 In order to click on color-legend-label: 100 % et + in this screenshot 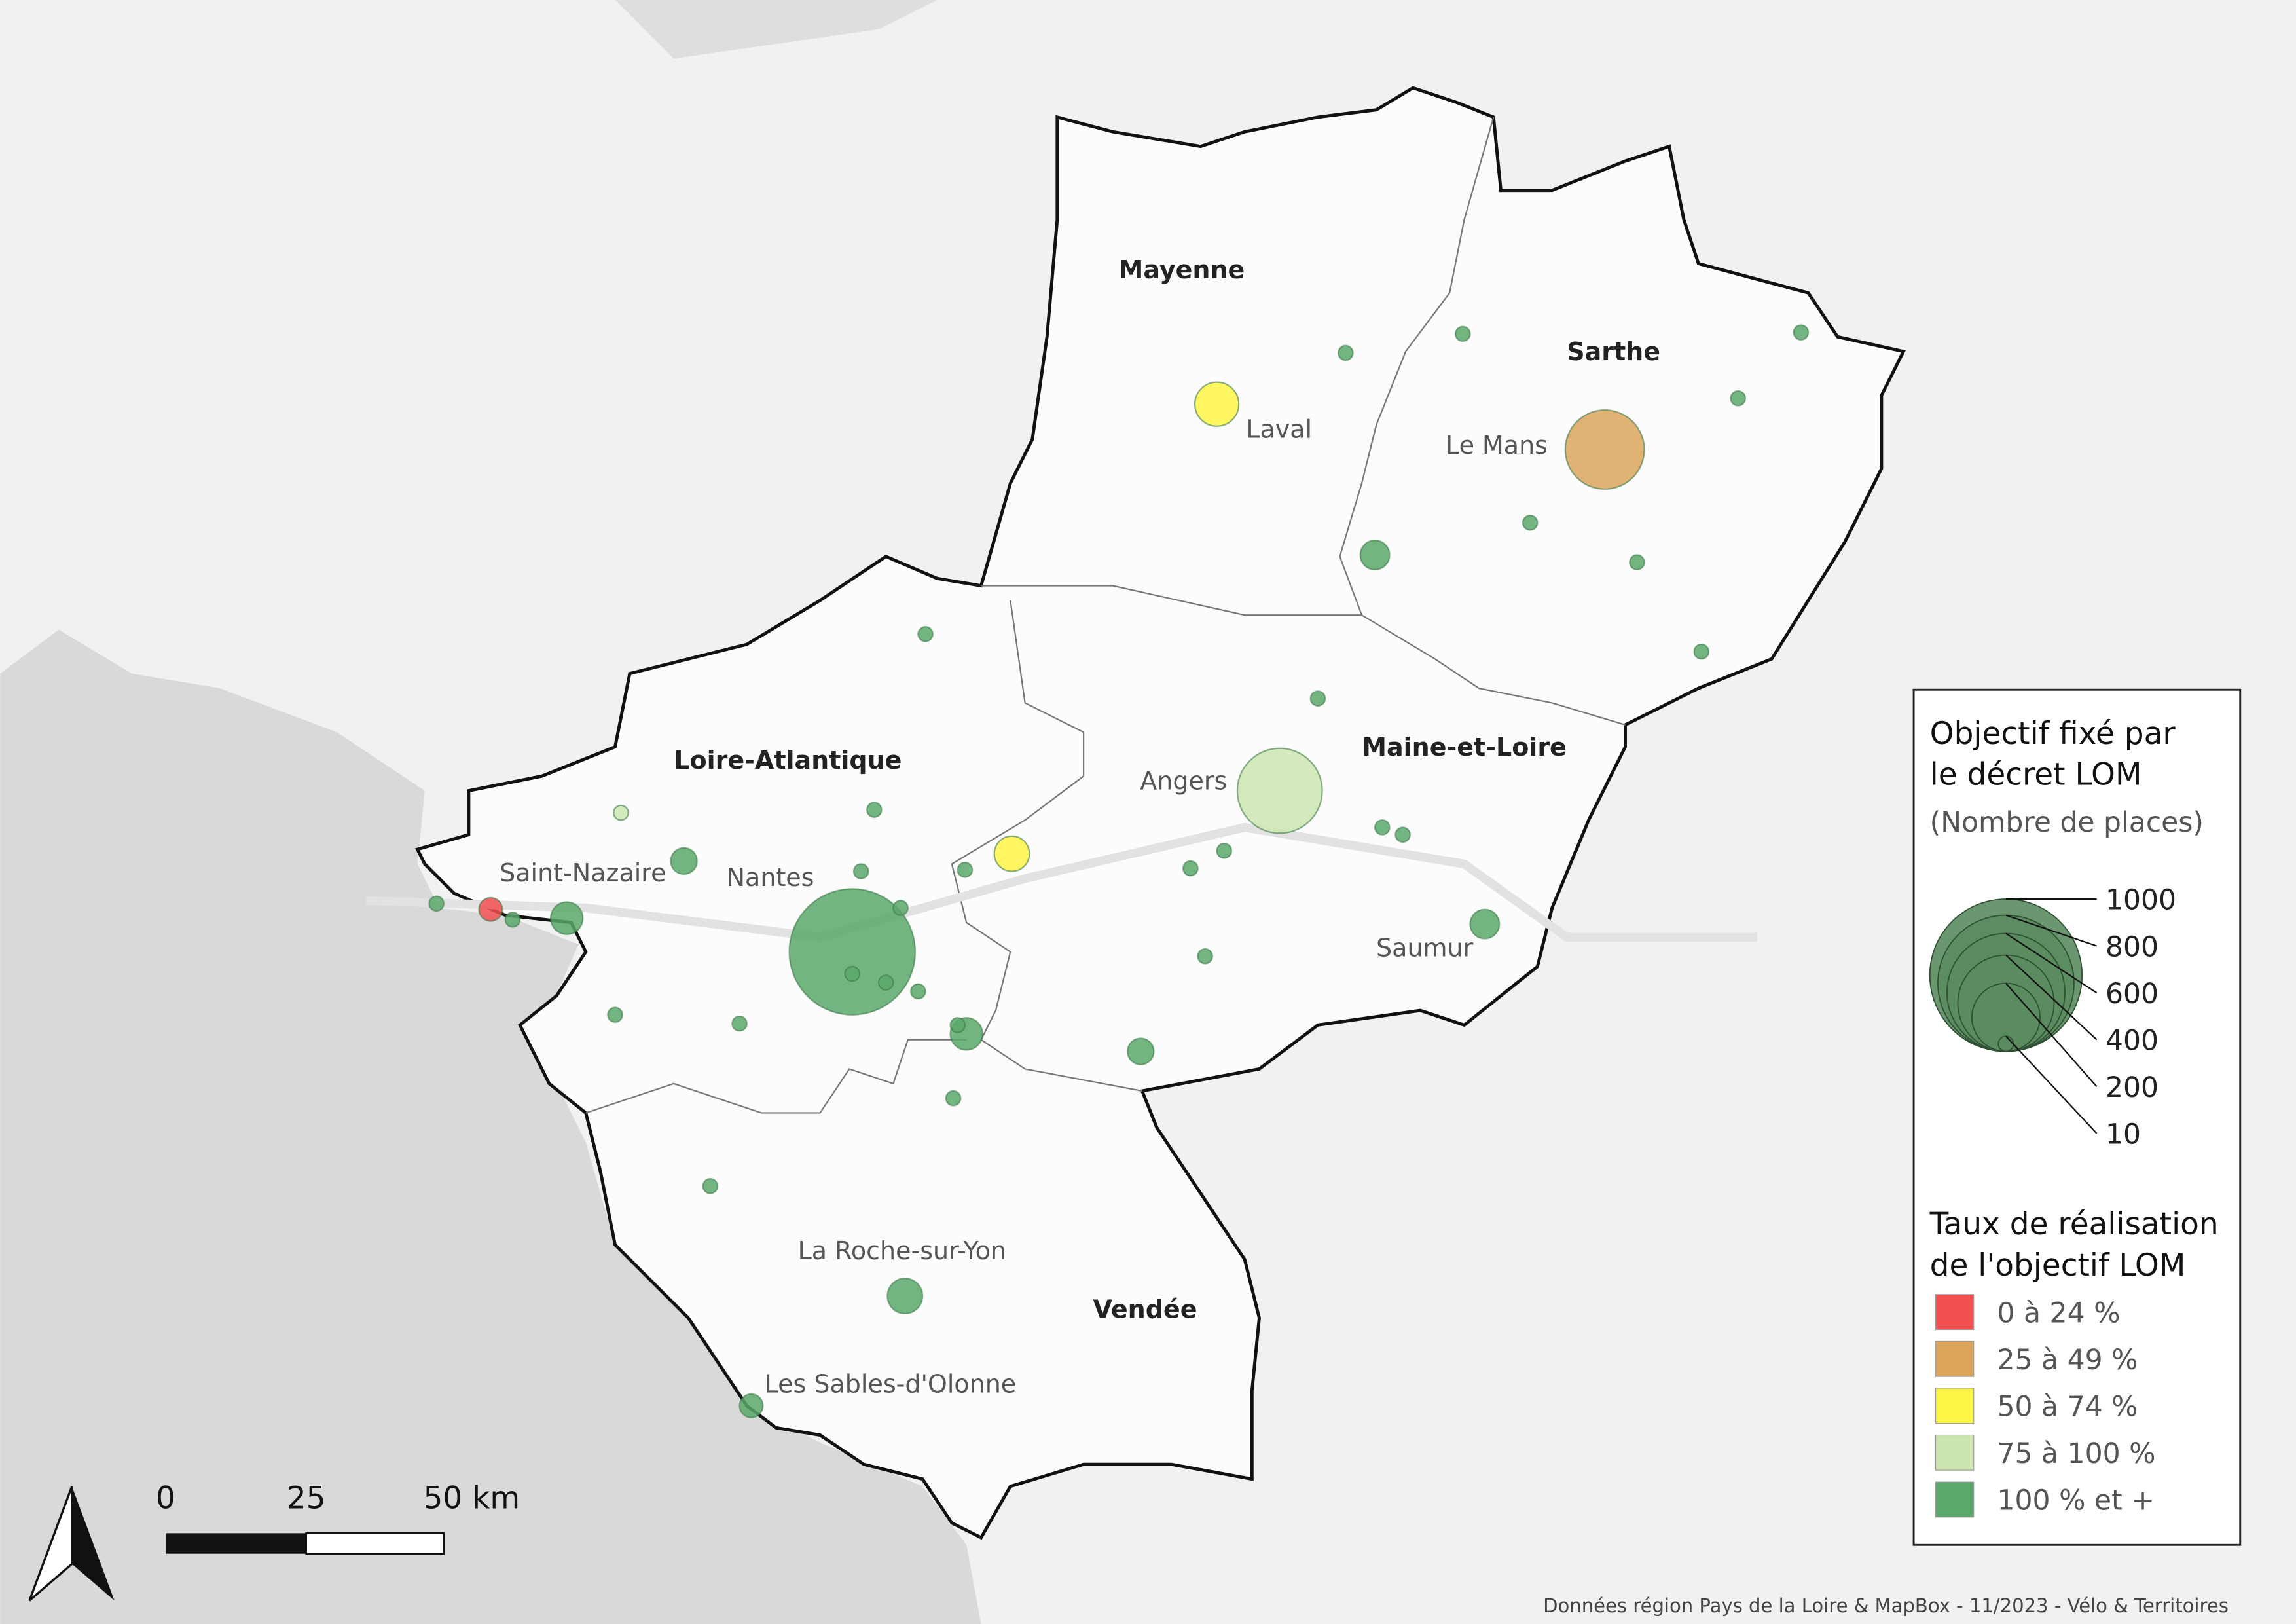, I will do `click(2076, 1501)`.